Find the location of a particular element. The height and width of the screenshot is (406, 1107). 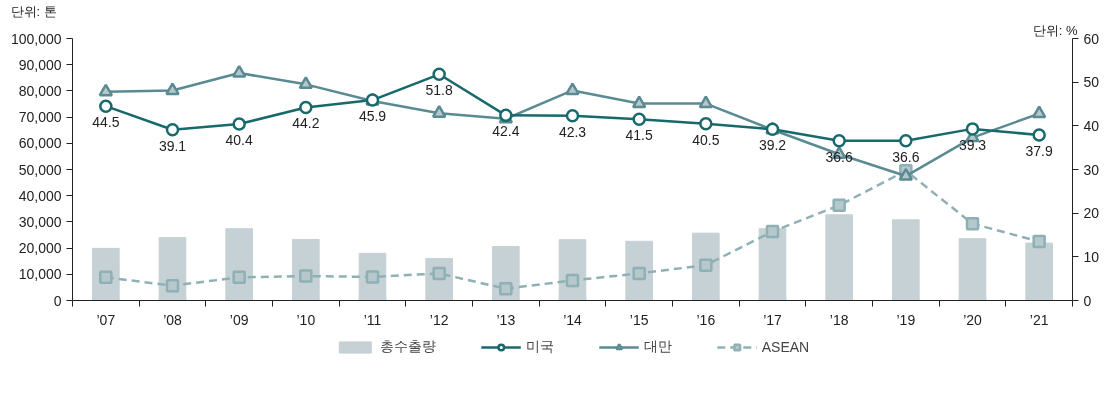

y-tick-label: 40,000 is located at coordinates (40, 195).